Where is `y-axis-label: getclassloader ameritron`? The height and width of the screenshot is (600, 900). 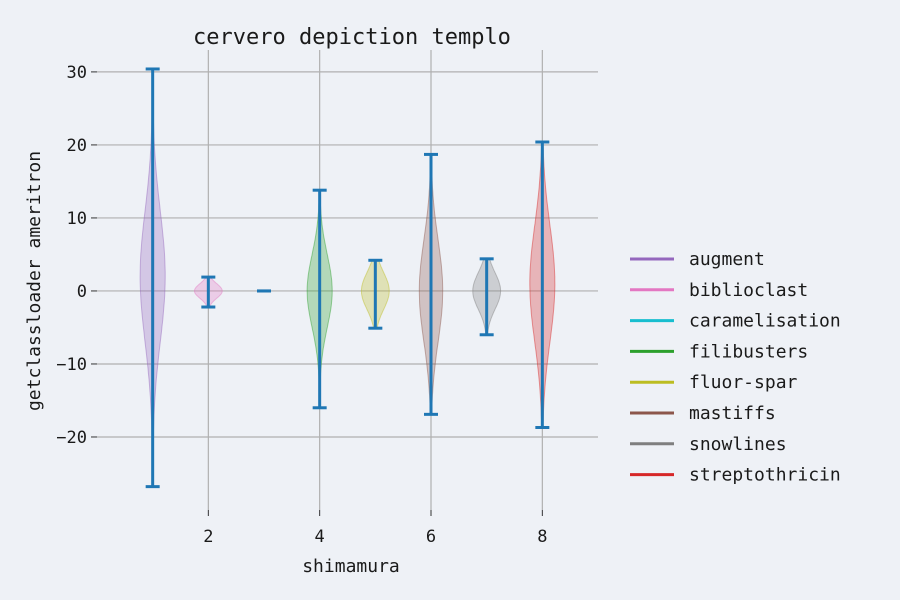
y-axis-label: getclassloader ameritron is located at coordinates (34, 281).